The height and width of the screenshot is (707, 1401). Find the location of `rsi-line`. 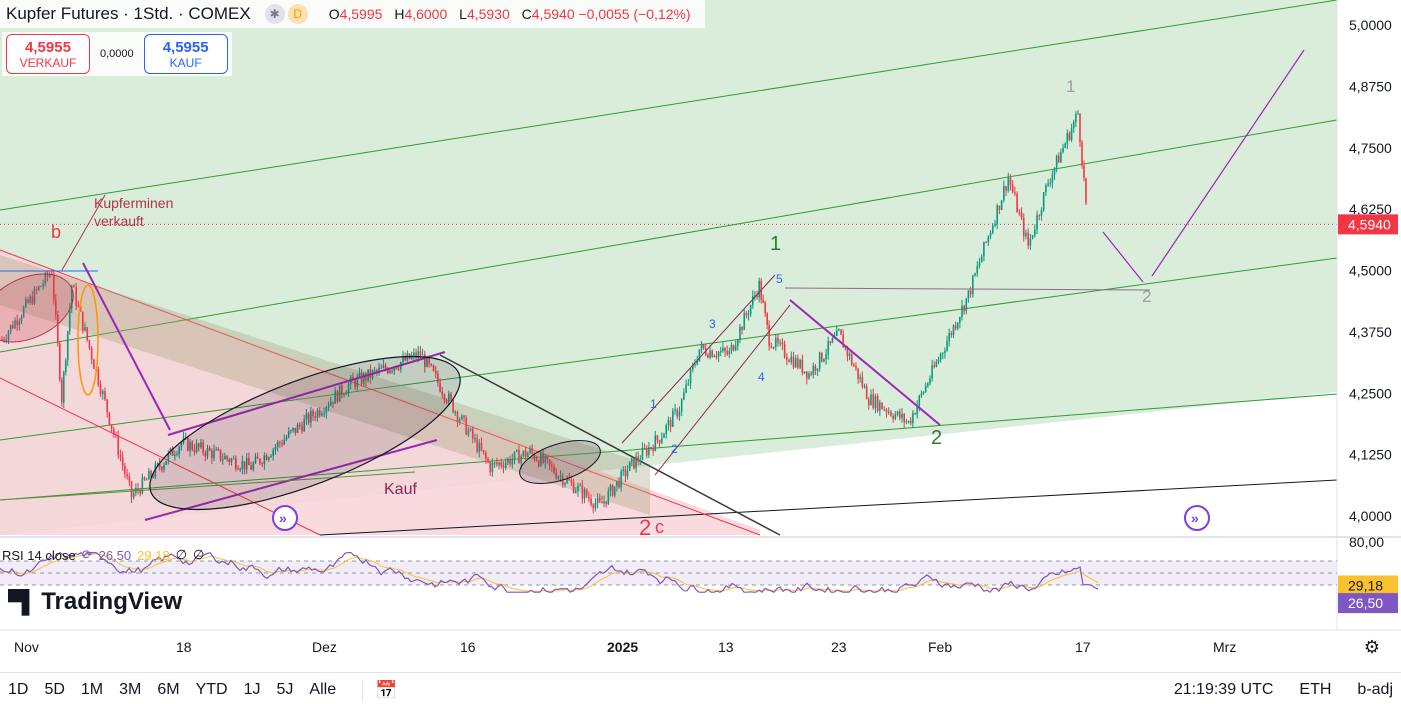

rsi-line is located at coordinates (549, 572).